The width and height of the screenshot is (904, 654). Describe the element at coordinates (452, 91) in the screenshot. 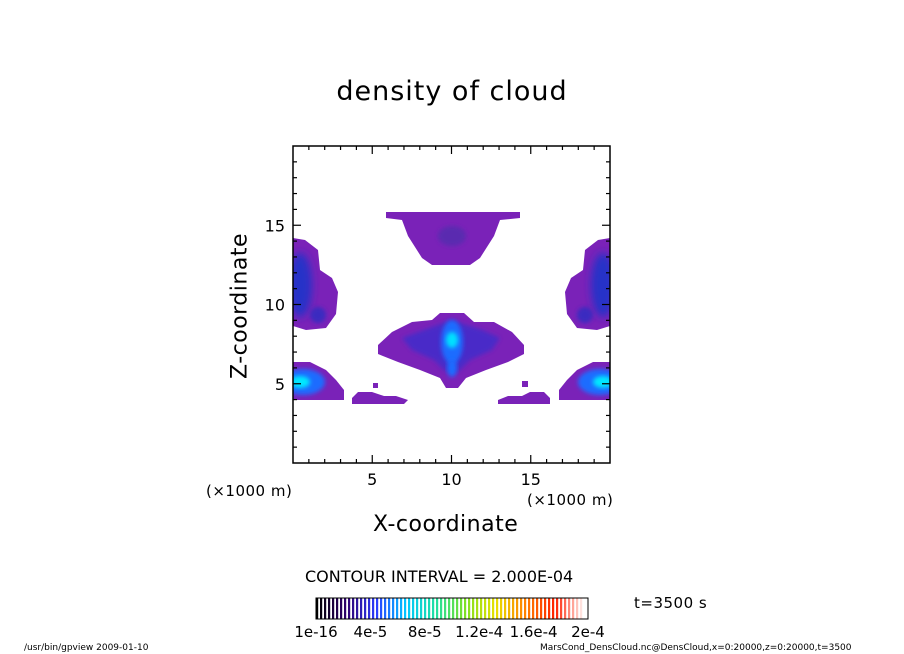

I see `chart-title: density of cloud` at that location.